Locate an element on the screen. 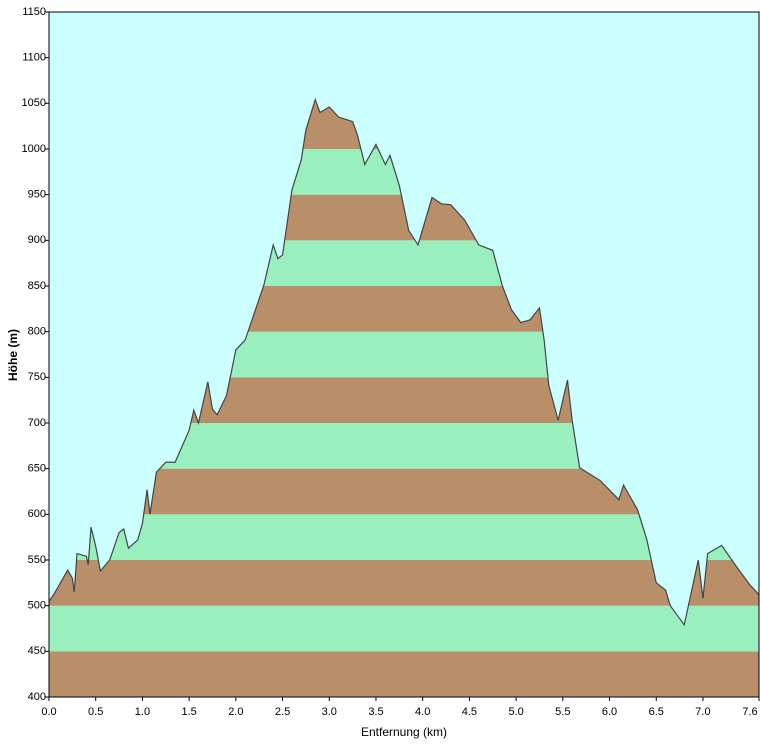 This screenshot has height=755, width=760. x-tick-label: 1.5 is located at coordinates (188, 712).